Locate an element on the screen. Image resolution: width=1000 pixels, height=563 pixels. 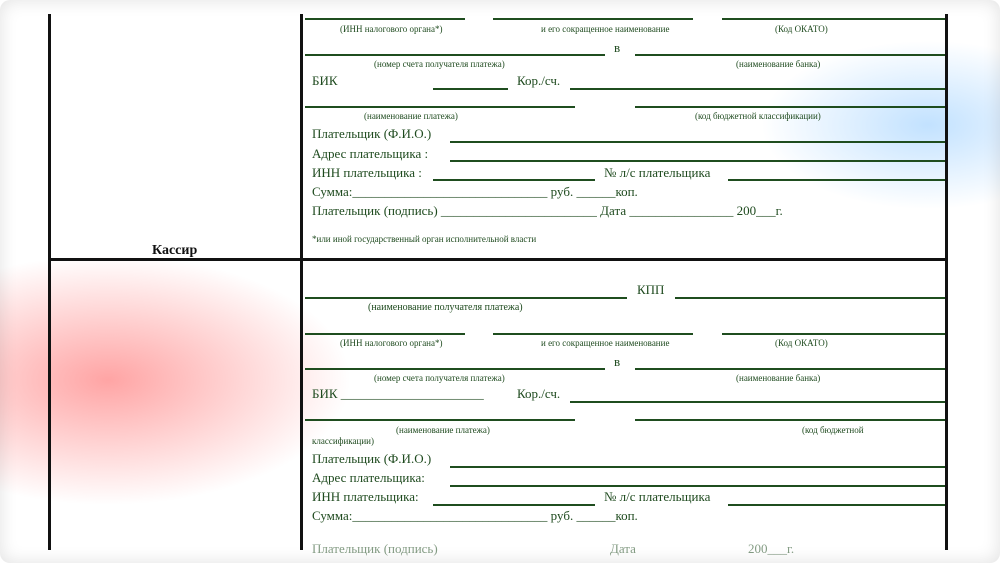
ls-label-2: № л/с плательщика is located at coordinates (657, 496).